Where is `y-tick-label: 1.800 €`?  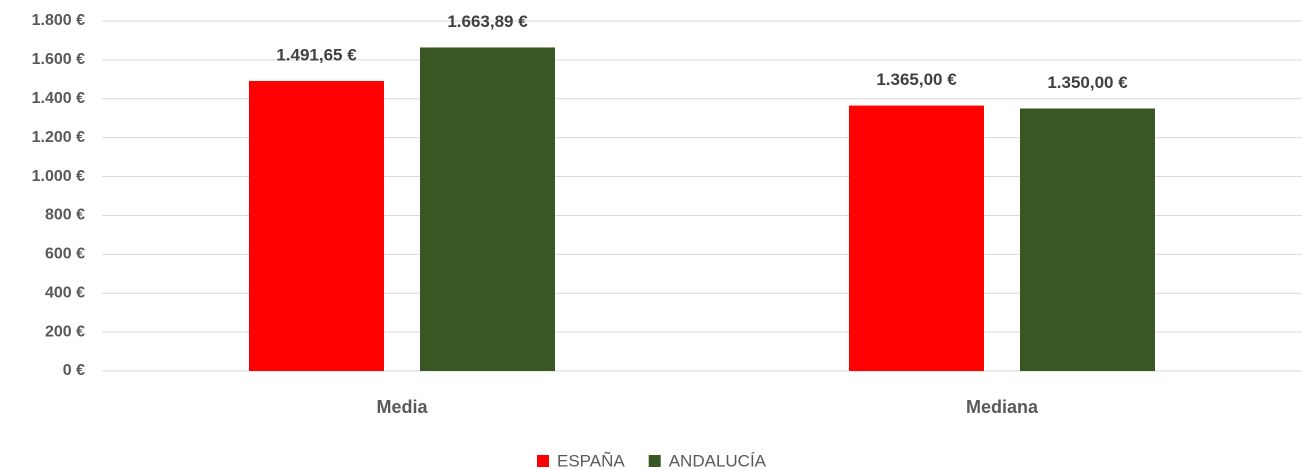 y-tick-label: 1.800 € is located at coordinates (58, 20).